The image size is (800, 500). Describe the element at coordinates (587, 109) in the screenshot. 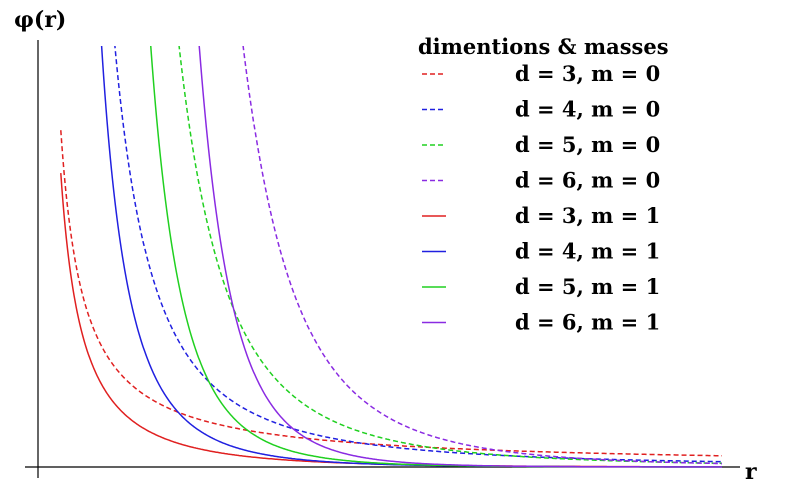

I see `legend-label-2: d = 4, m = 0` at that location.